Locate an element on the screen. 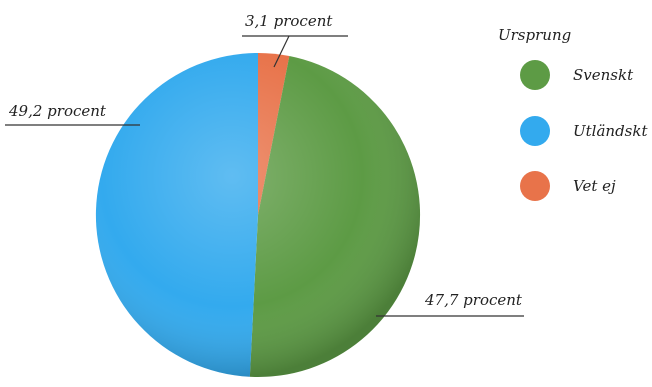  slice-label-svenskt-text: 47,7 procent is located at coordinates (473, 300).